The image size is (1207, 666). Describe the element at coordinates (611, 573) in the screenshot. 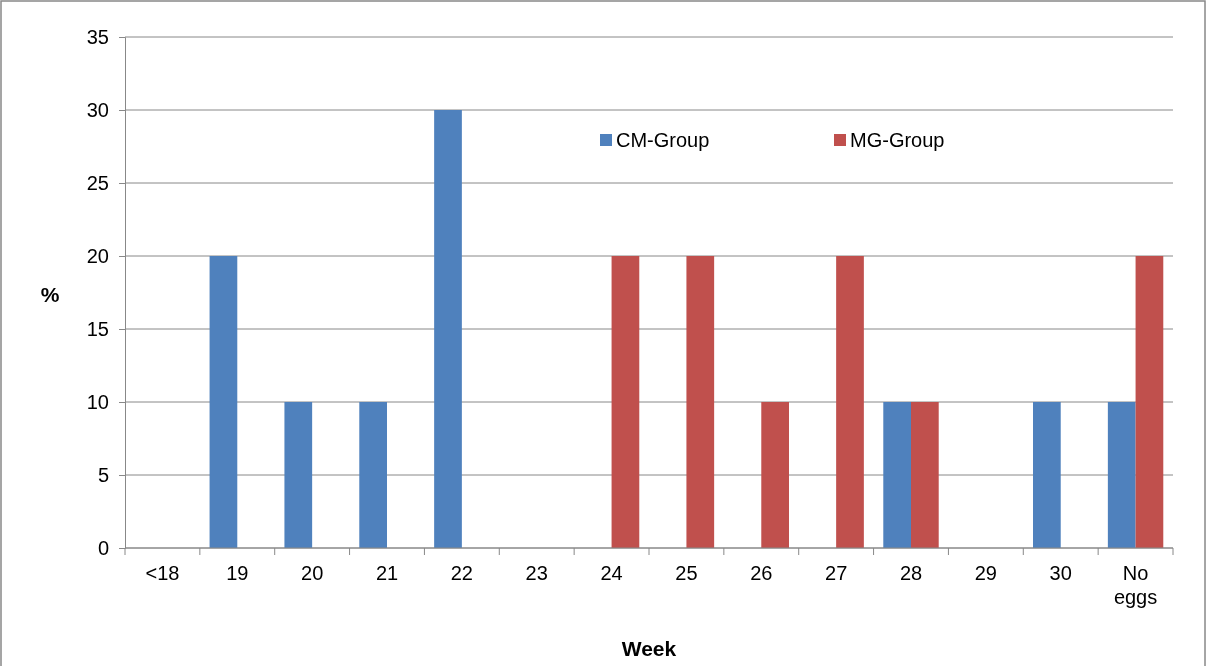

I see `x-tick-label: 24` at that location.